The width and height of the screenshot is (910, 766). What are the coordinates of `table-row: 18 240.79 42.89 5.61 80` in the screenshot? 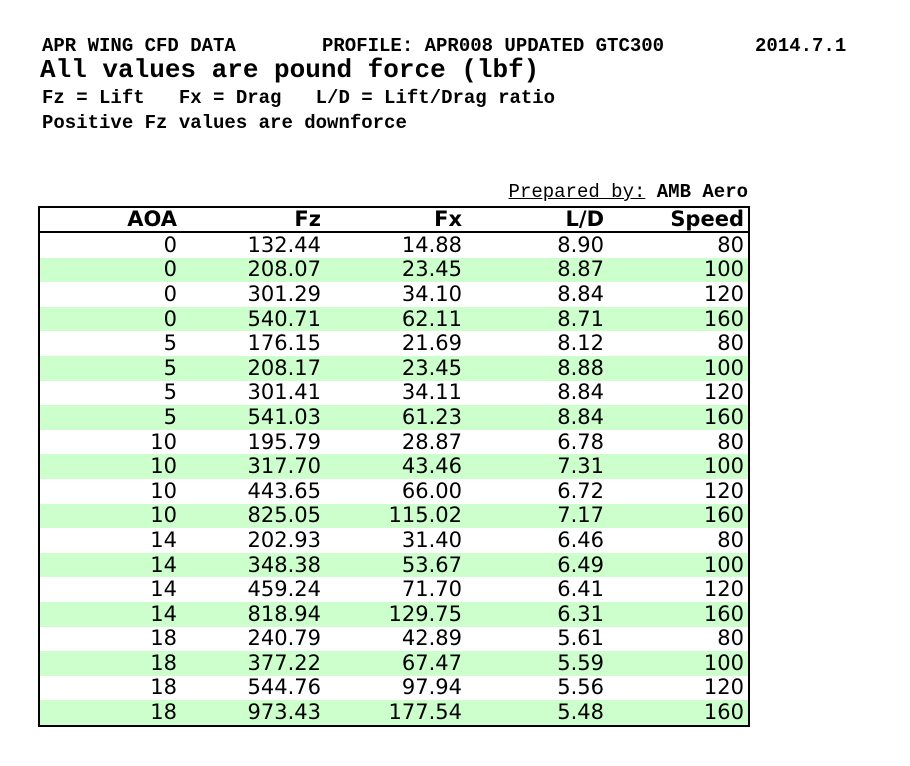 It's located at (394, 639).